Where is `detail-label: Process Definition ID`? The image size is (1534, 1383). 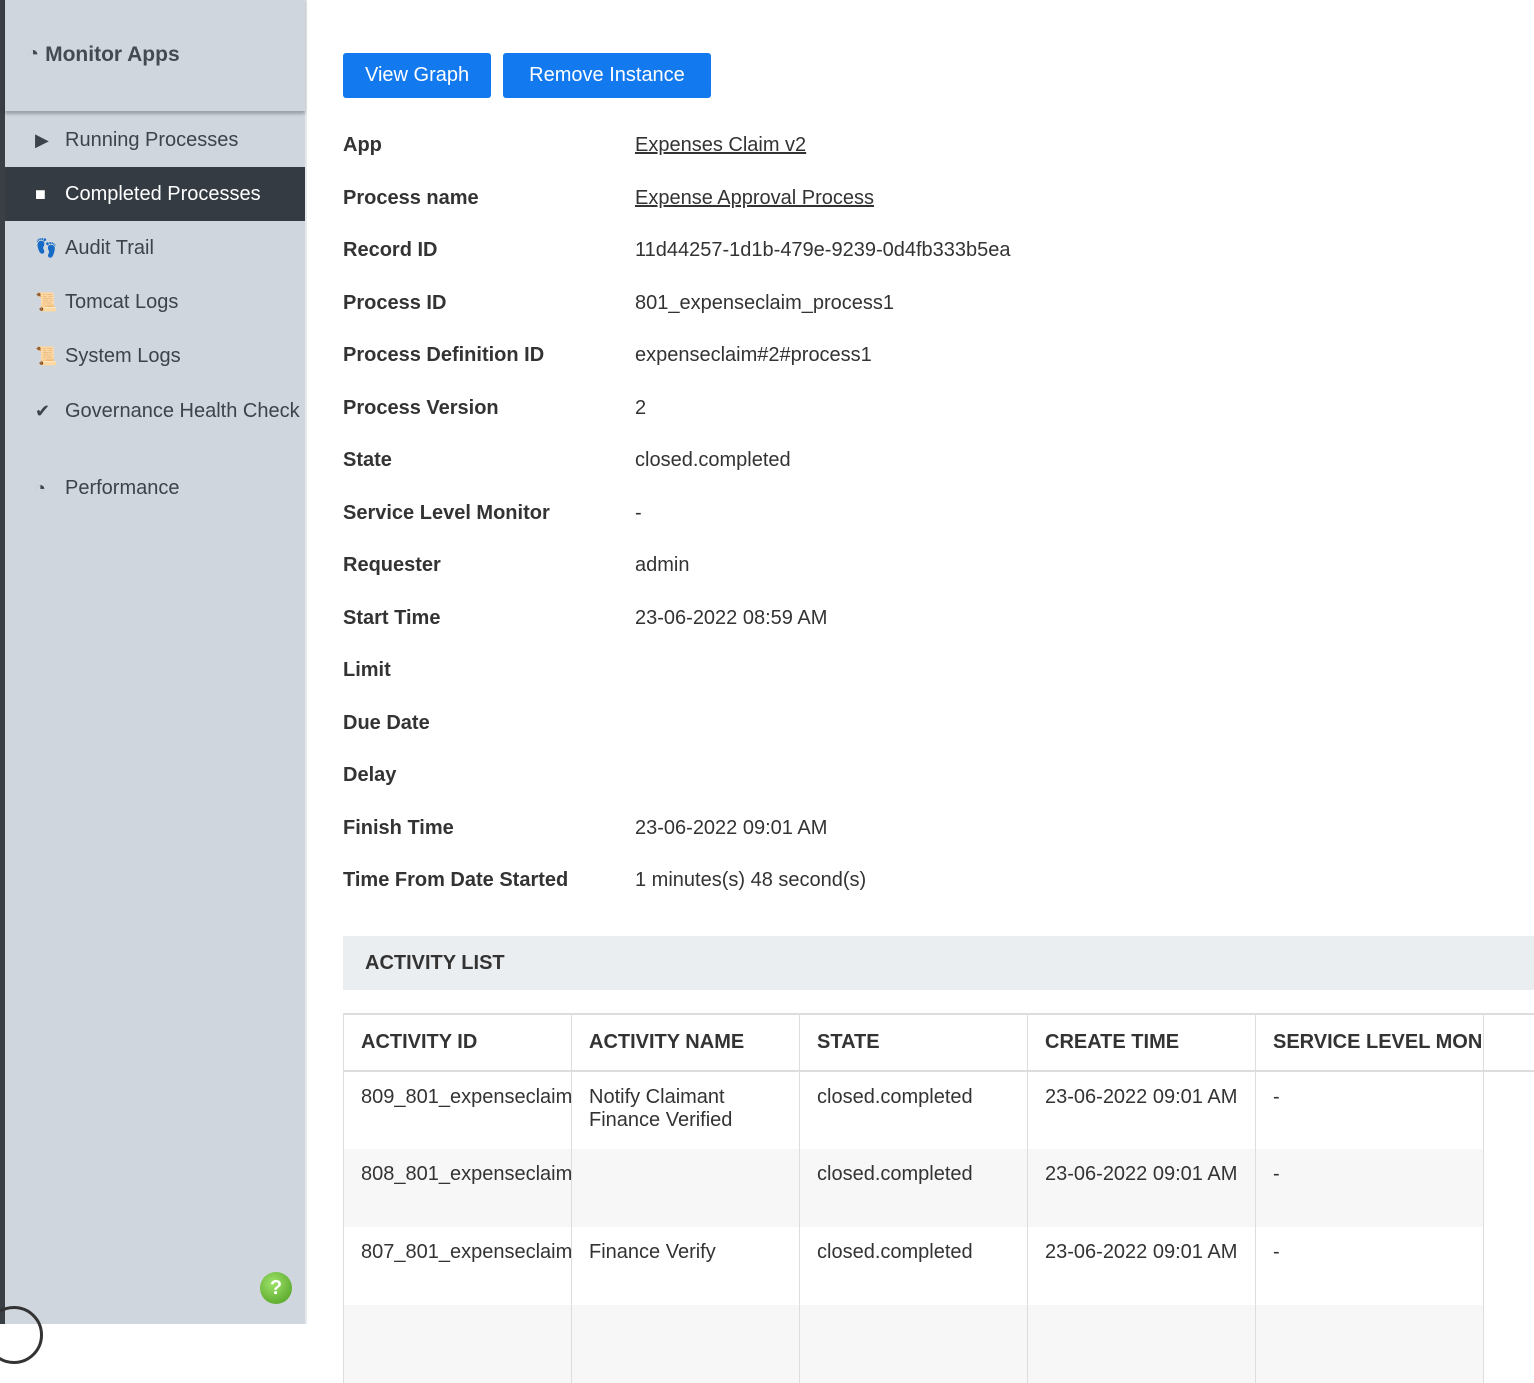 detail-label: Process Definition ID is located at coordinates (443, 355).